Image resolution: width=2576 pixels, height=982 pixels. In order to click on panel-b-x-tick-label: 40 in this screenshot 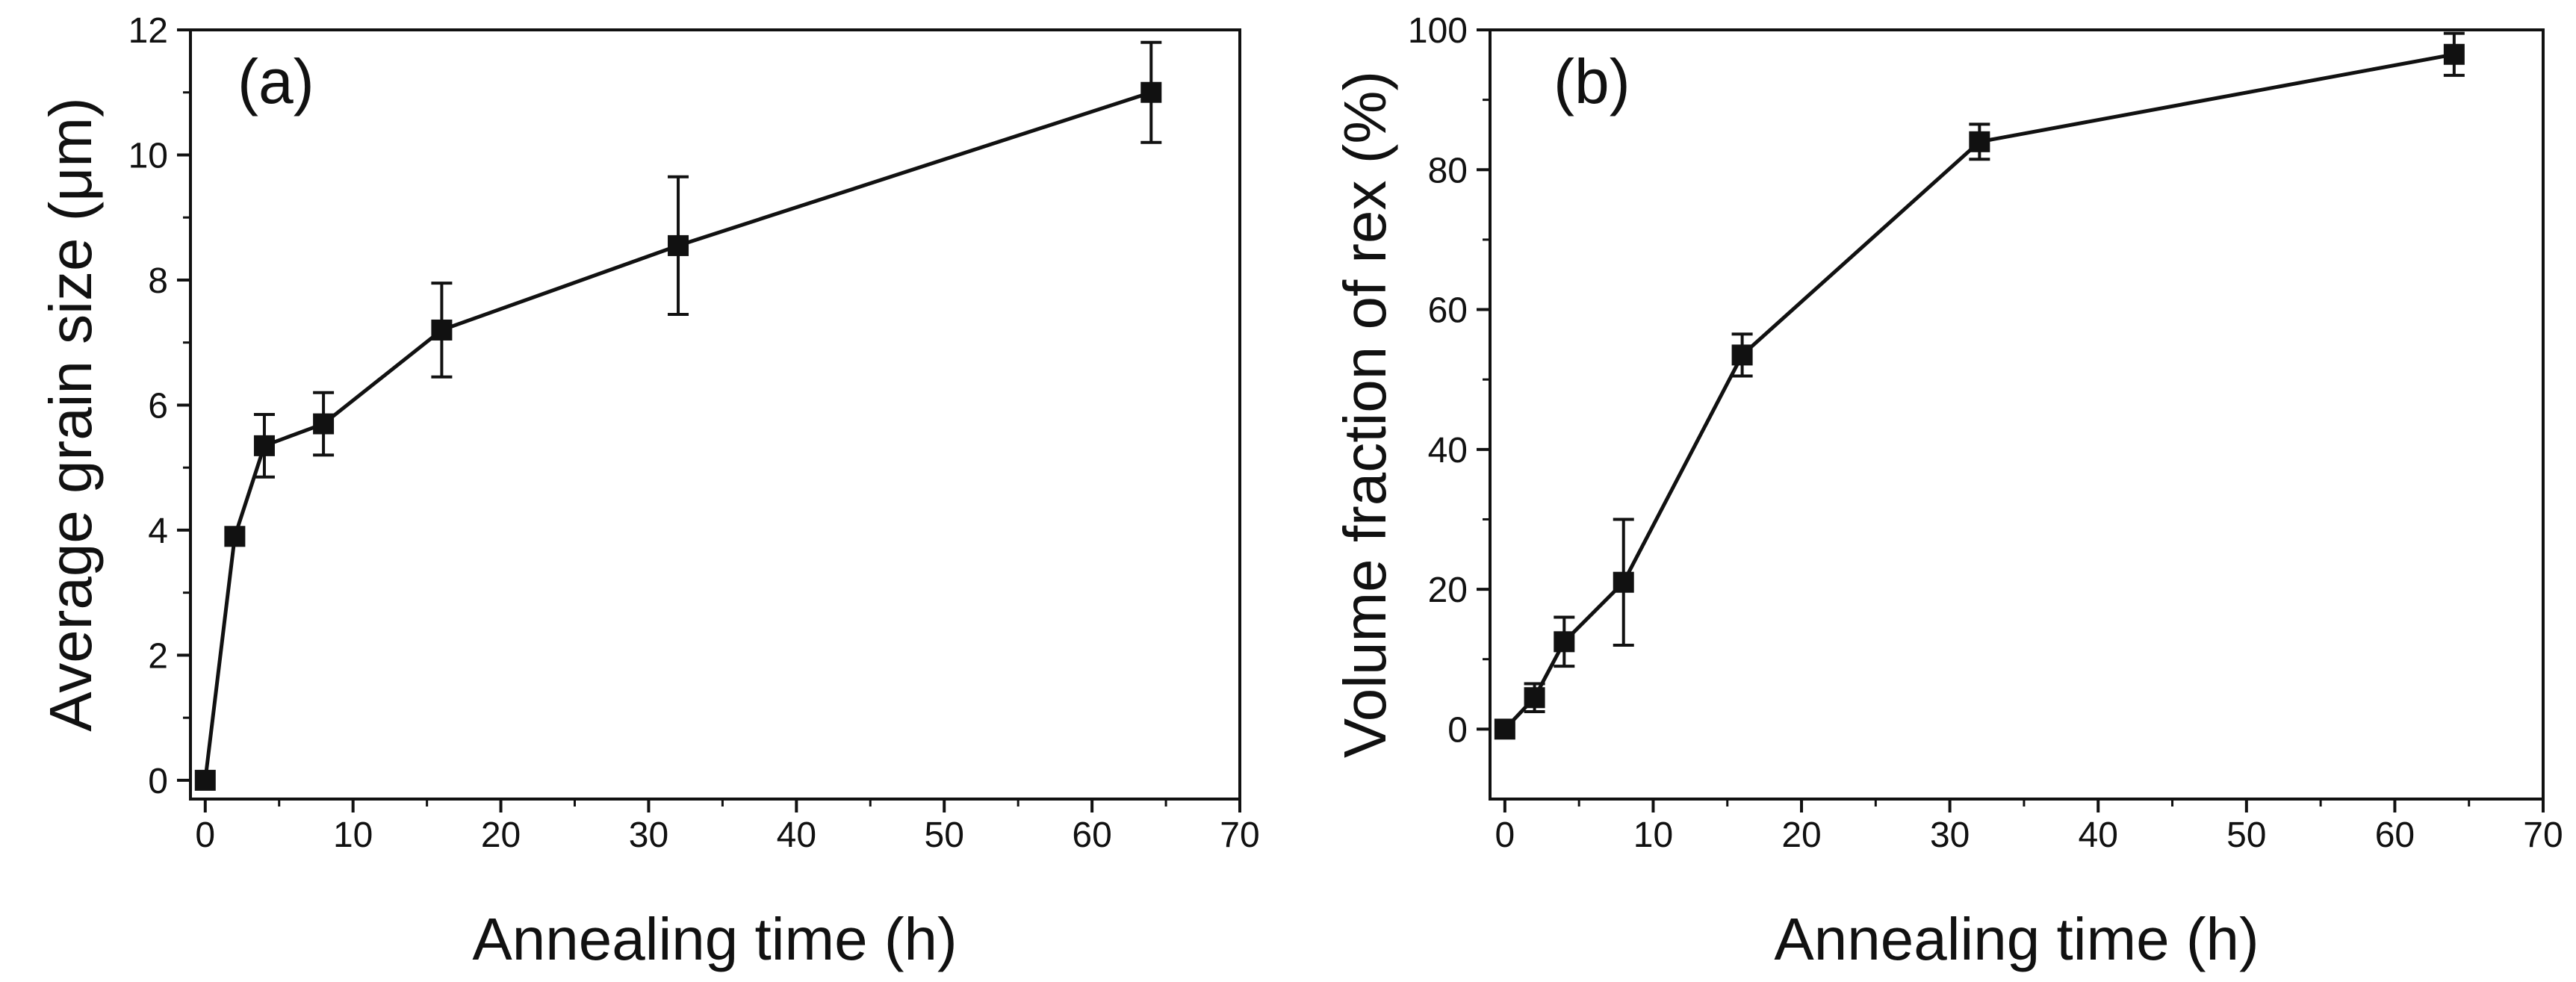, I will do `click(2098, 835)`.